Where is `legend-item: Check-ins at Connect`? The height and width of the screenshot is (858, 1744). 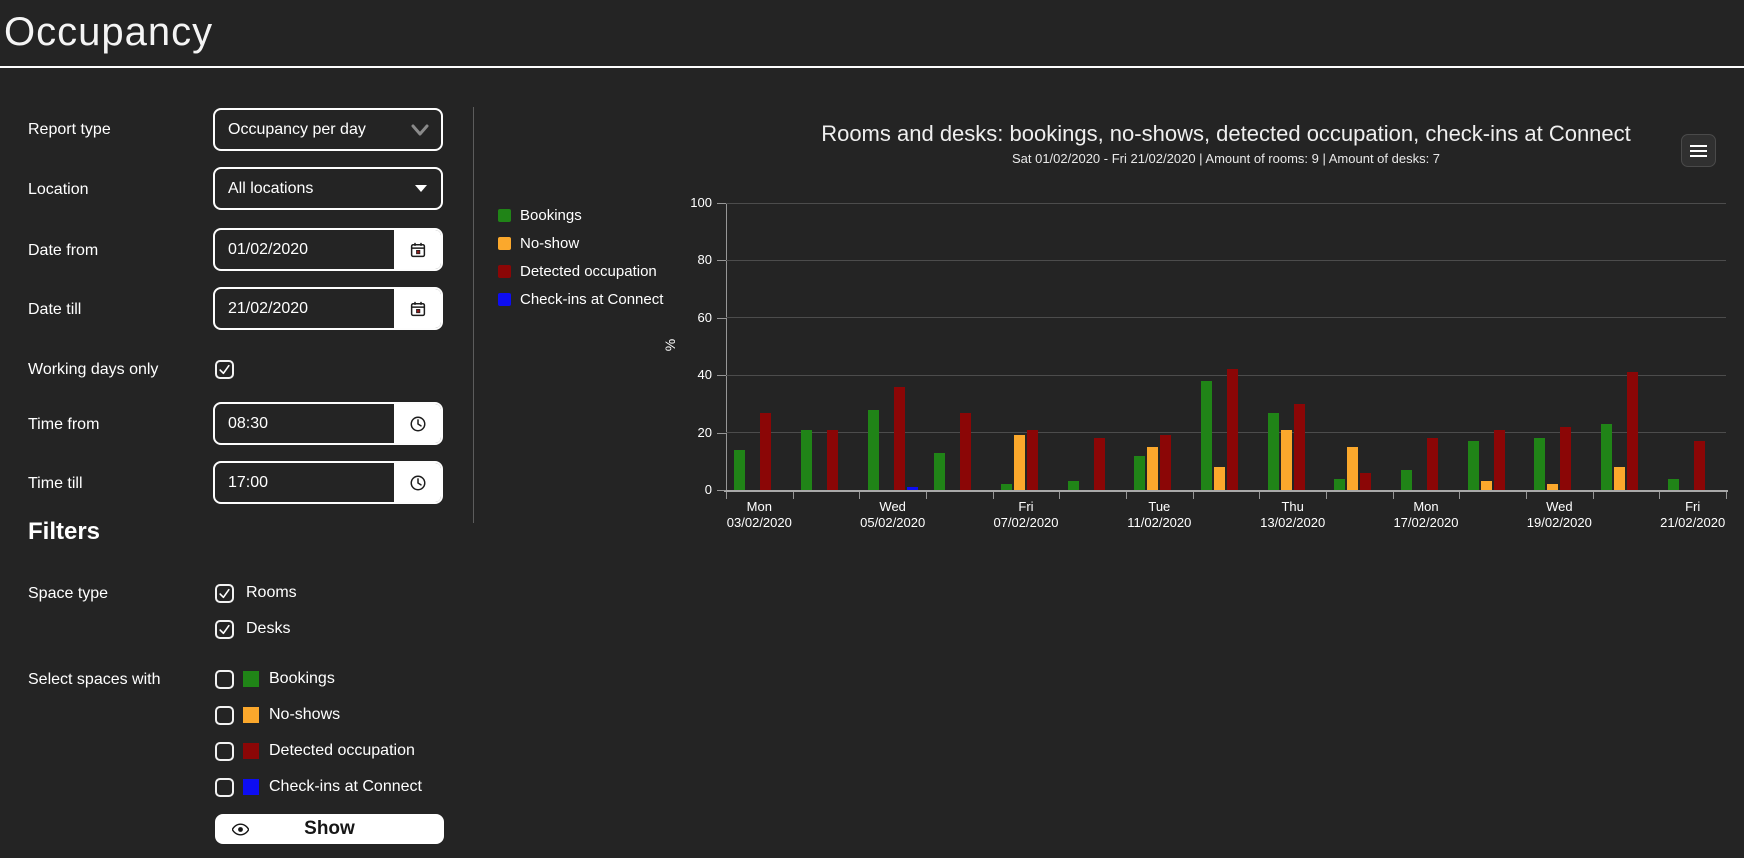
legend-item: Check-ins at Connect is located at coordinates (580, 299).